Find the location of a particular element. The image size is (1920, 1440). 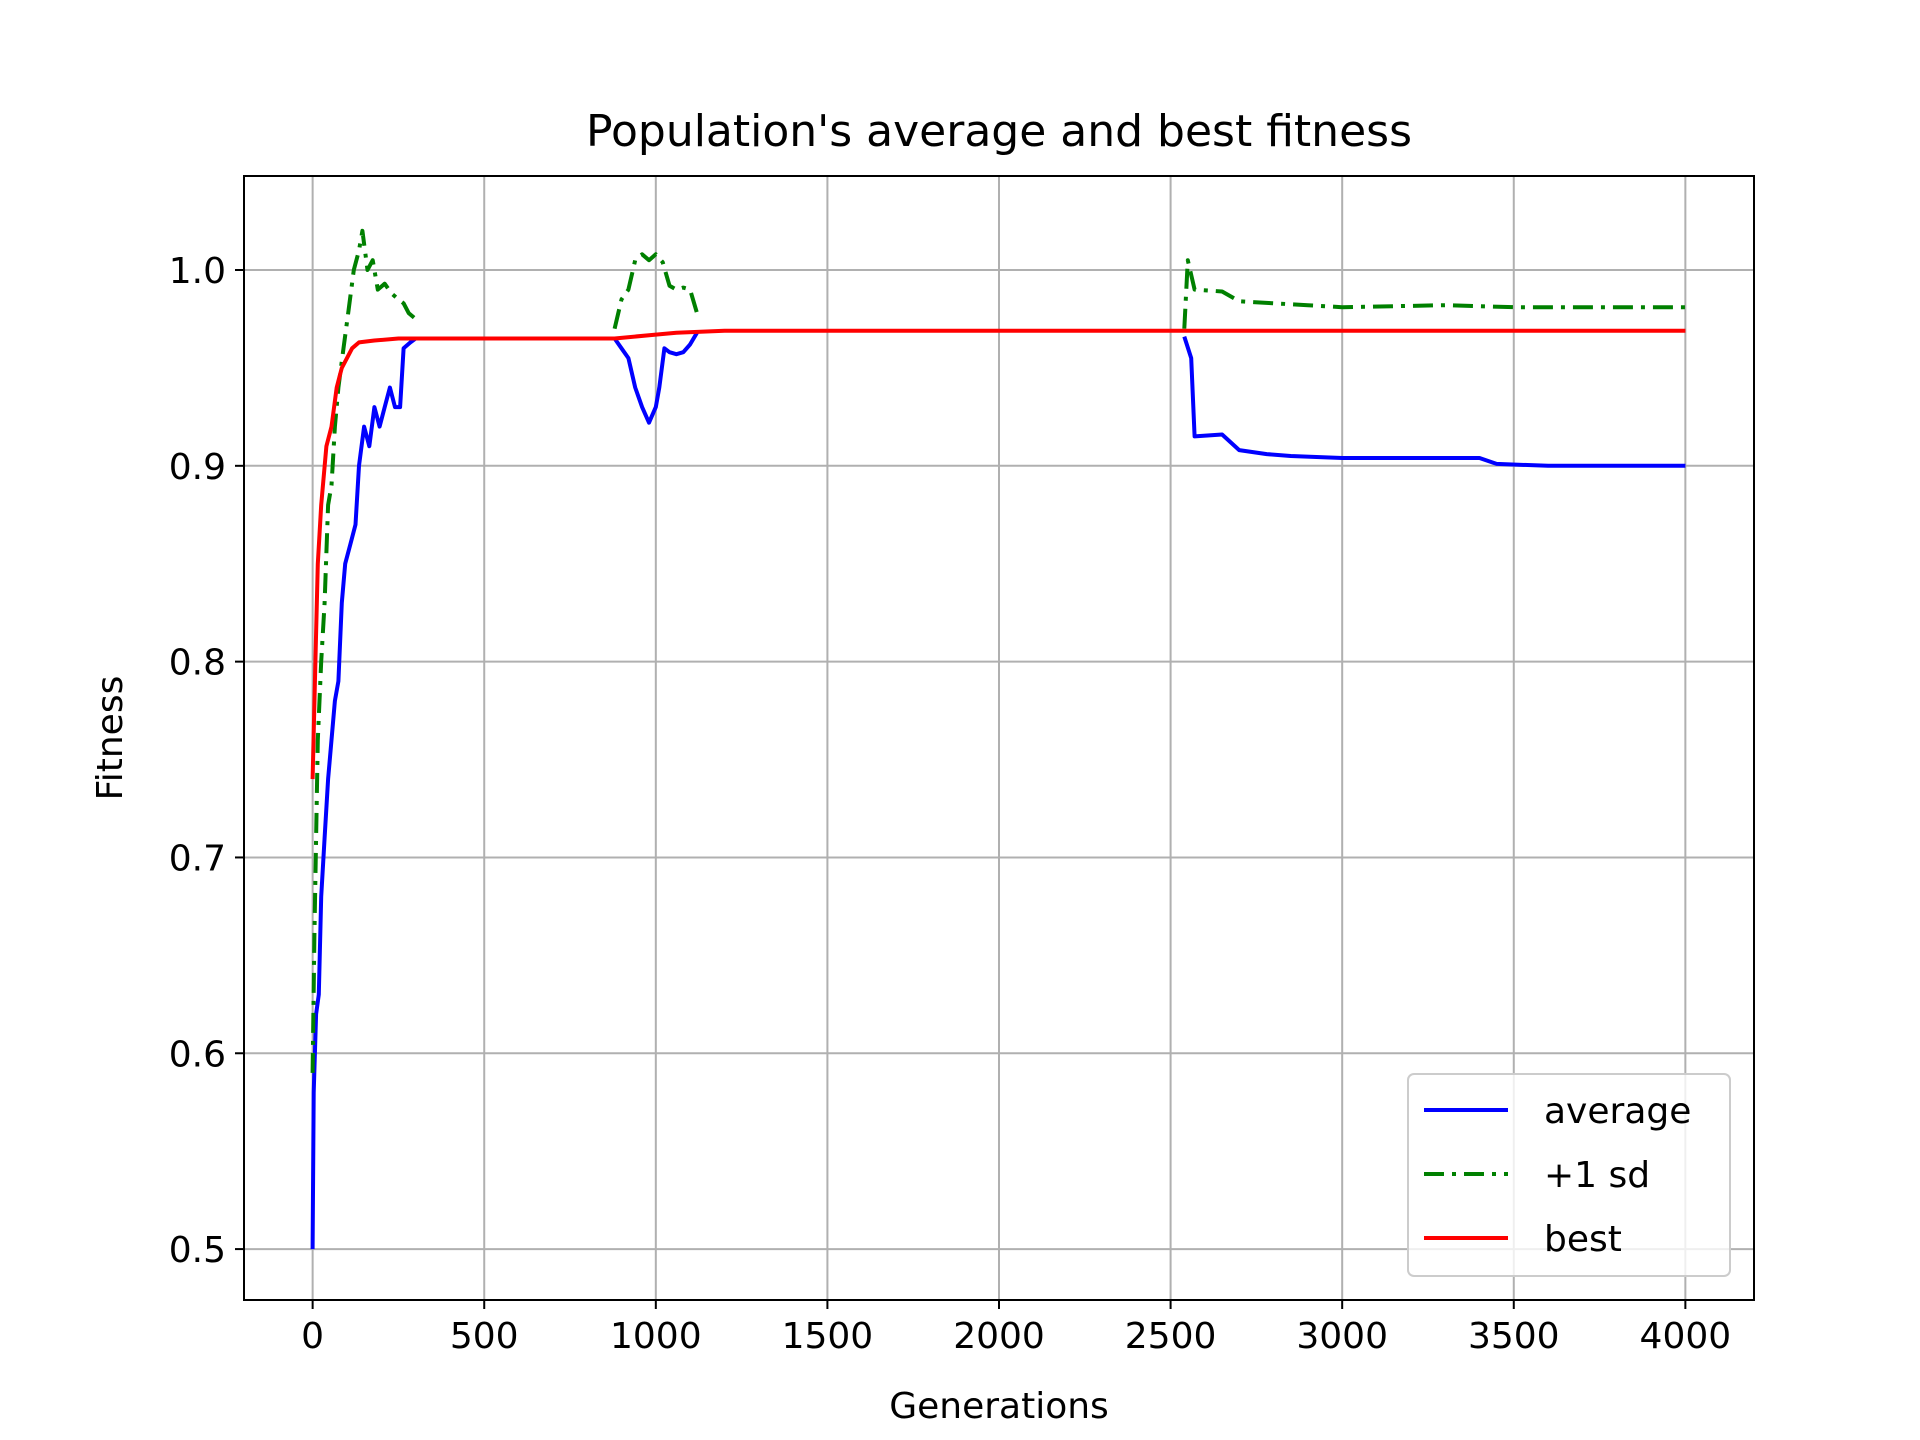

legend-label: average is located at coordinates (1617, 1111).